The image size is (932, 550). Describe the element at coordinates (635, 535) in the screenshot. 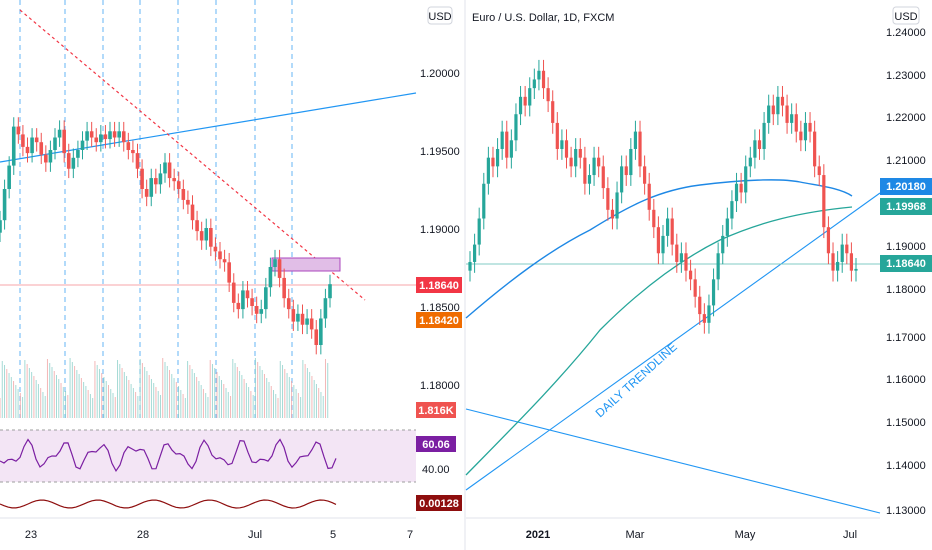

I see `right-date-tick: Mar` at that location.